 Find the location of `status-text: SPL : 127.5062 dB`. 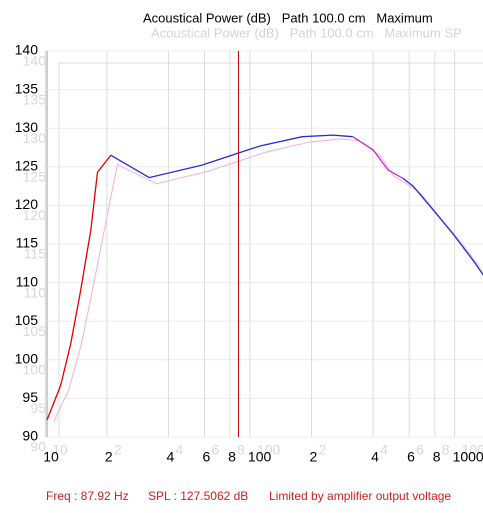

status-text: SPL : 127.5062 dB is located at coordinates (198, 496).